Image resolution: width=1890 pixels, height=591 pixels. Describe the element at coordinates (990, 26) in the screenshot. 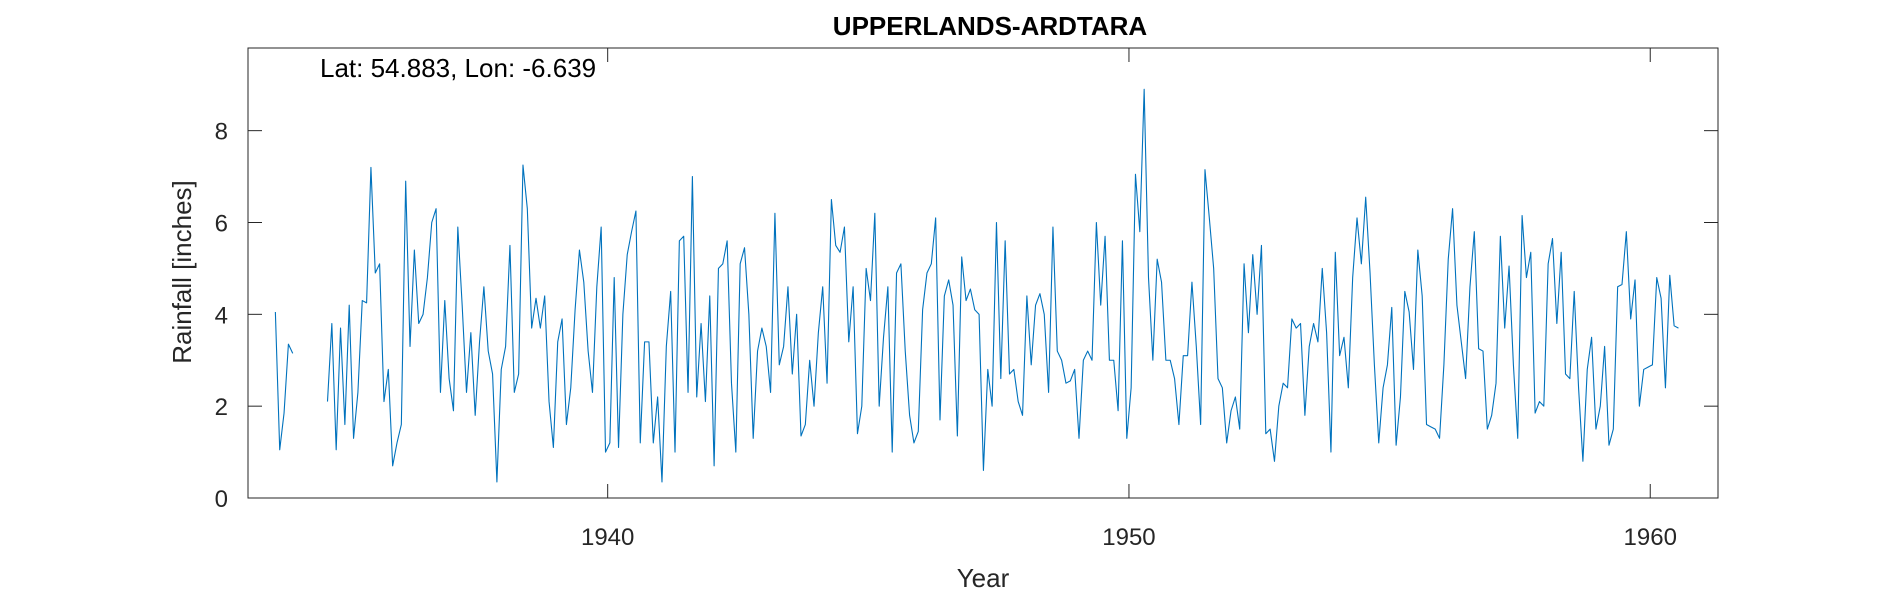

I see `chart-title: UPPERLANDS-ARDTARA` at that location.